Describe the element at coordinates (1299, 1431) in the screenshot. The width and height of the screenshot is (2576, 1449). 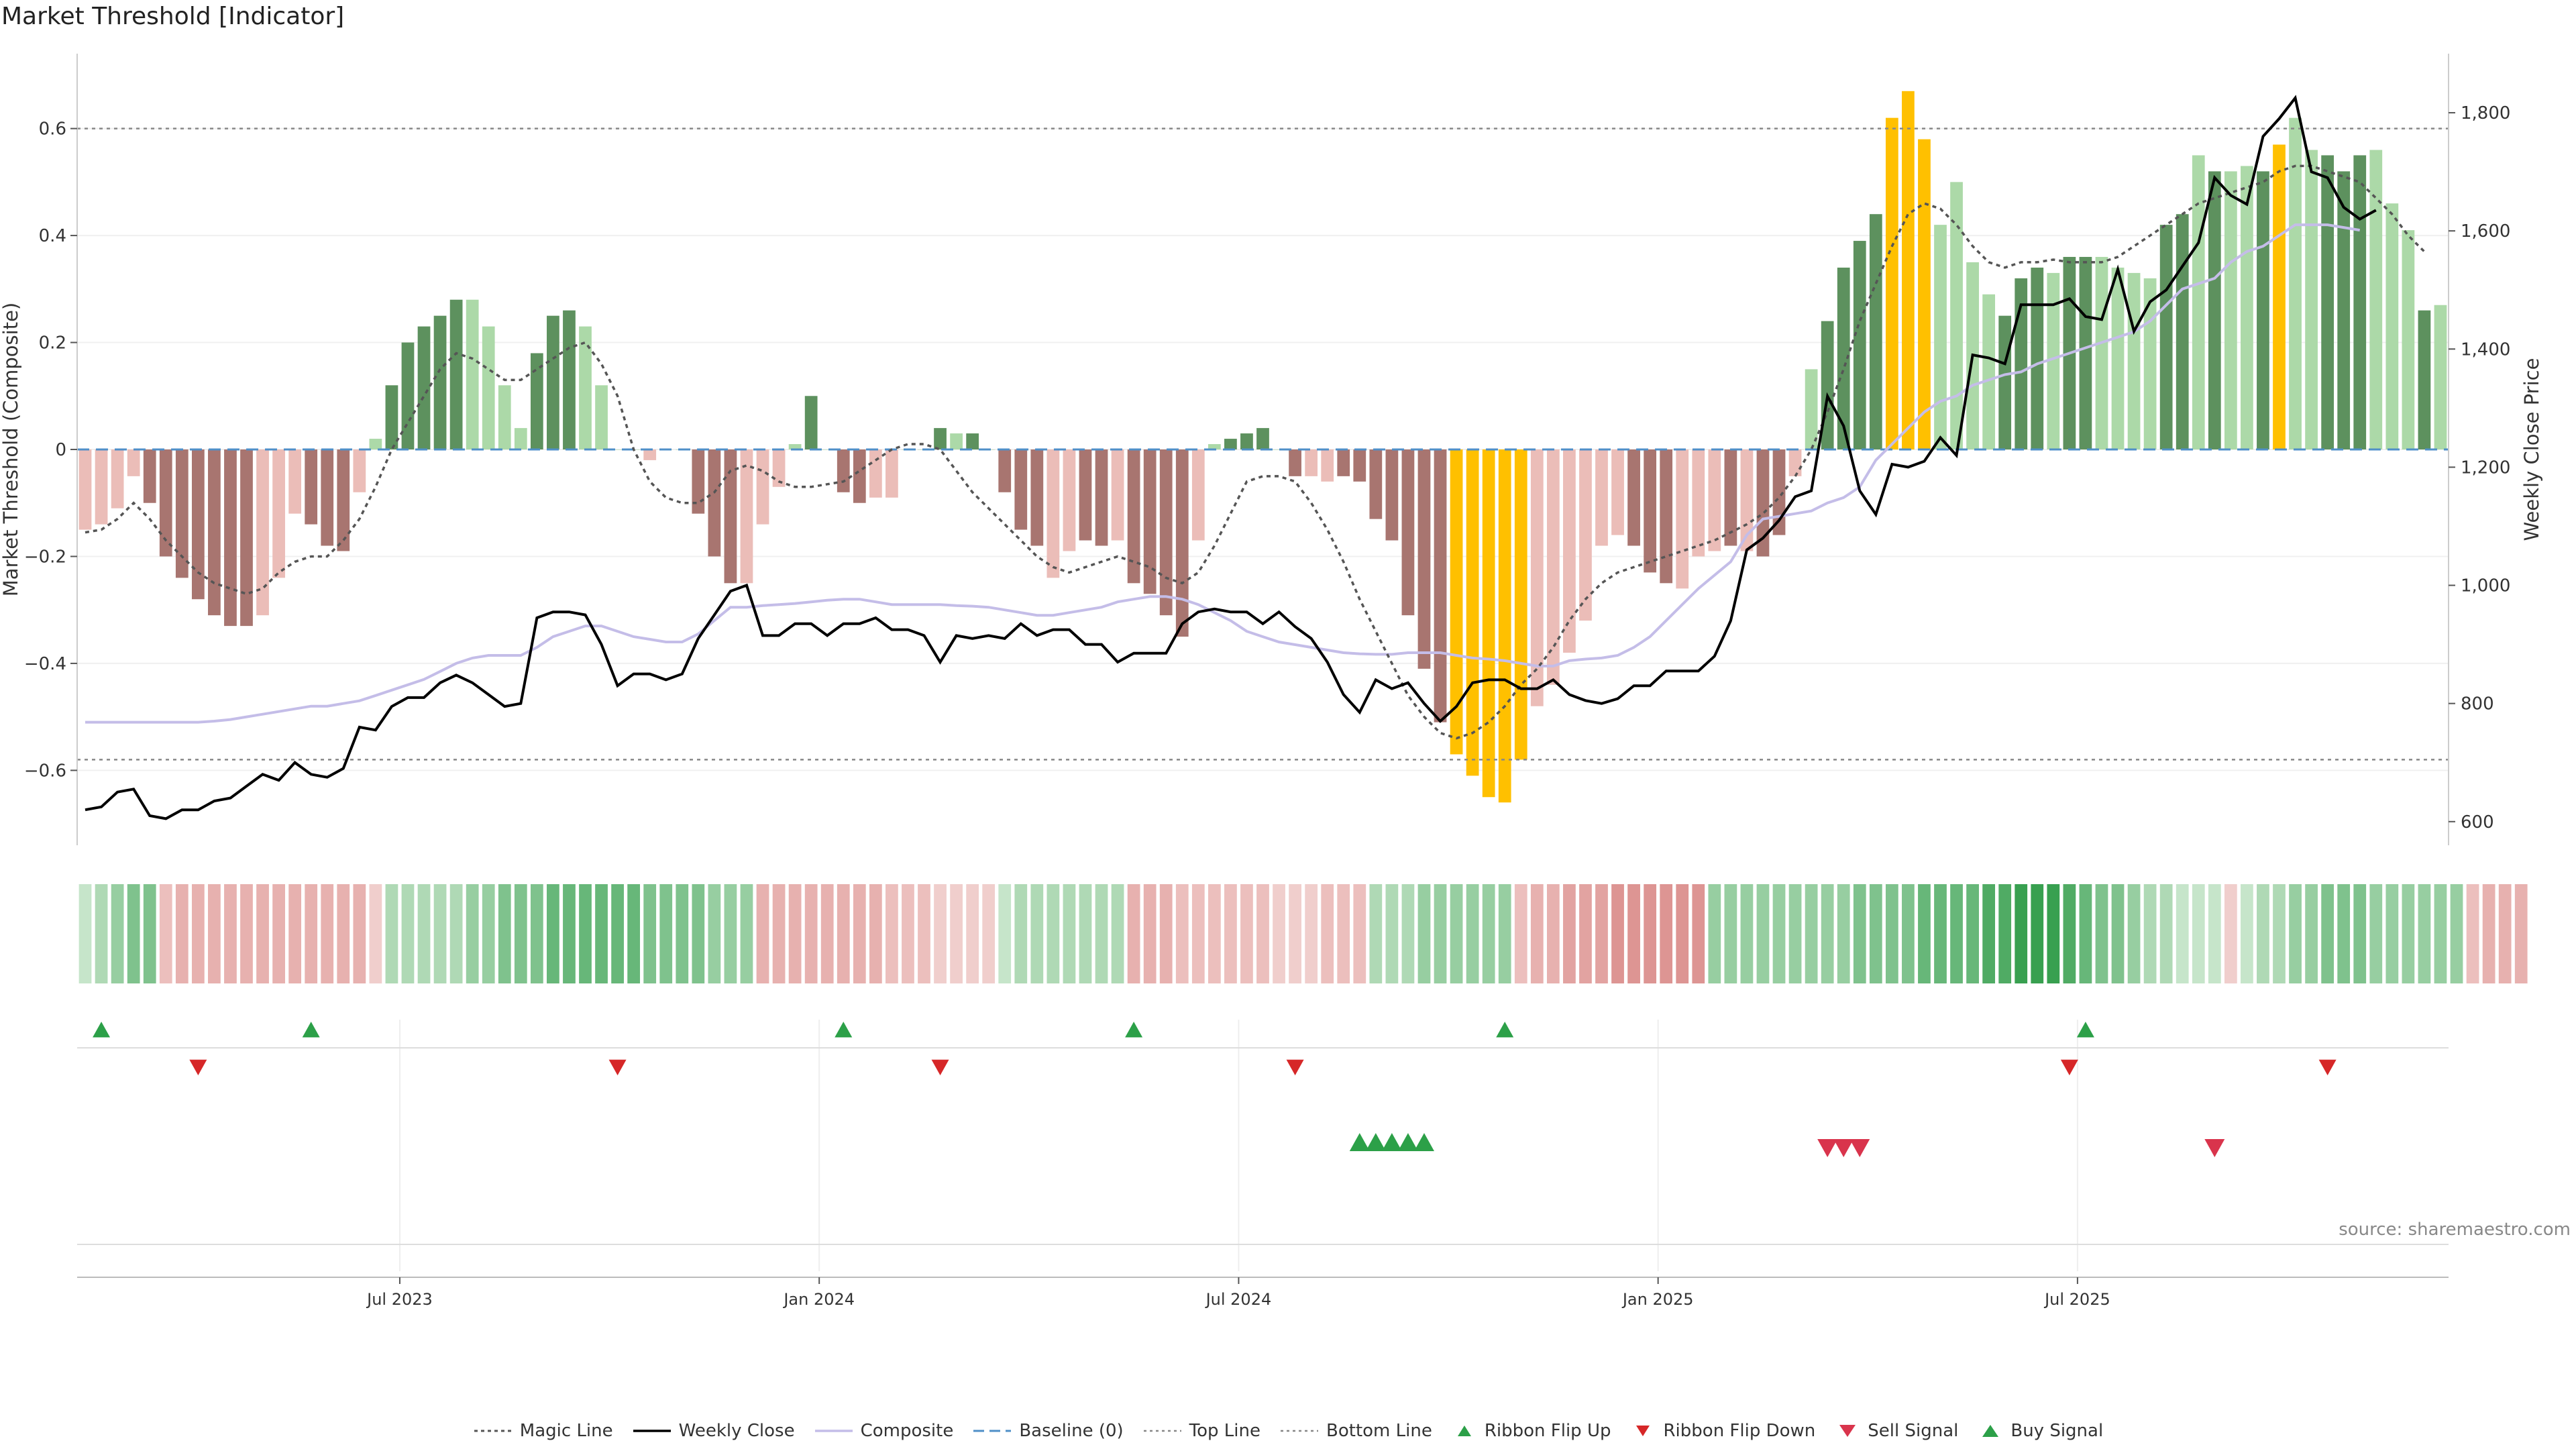
I see `legend-swatch-bottom` at that location.